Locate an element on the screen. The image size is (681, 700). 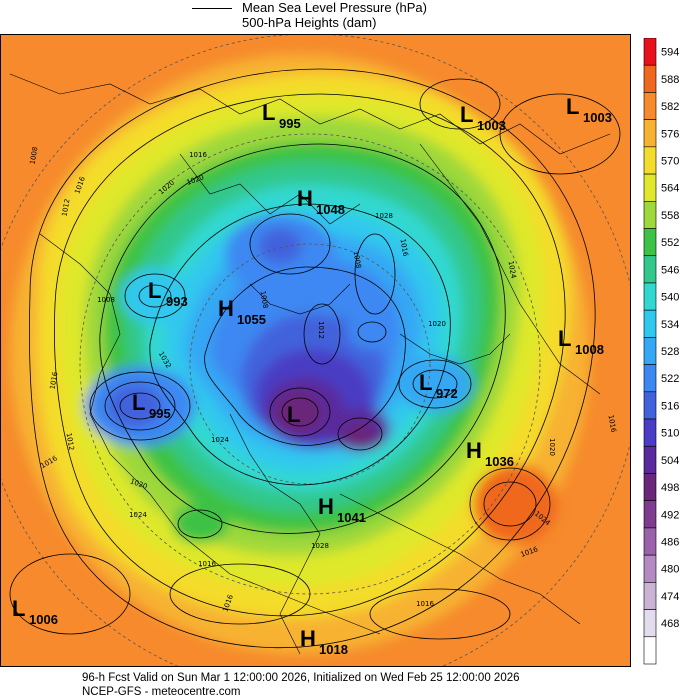
colorbar-label: 534 is located at coordinates (670, 325).